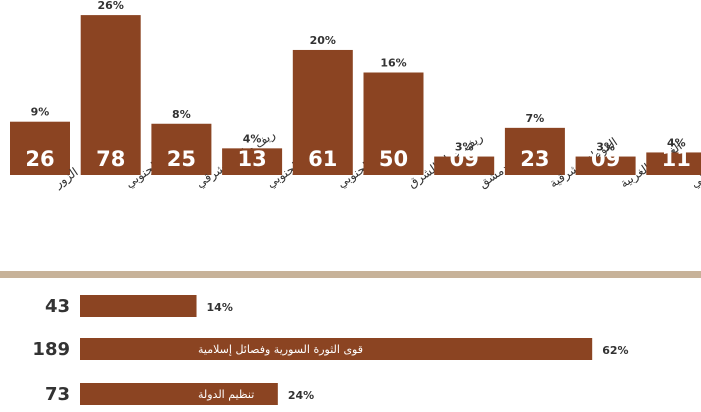 This screenshot has height=412, width=701. Describe the element at coordinates (220, 307) in the screenshot. I see `faction-percent-label: 14%` at that location.